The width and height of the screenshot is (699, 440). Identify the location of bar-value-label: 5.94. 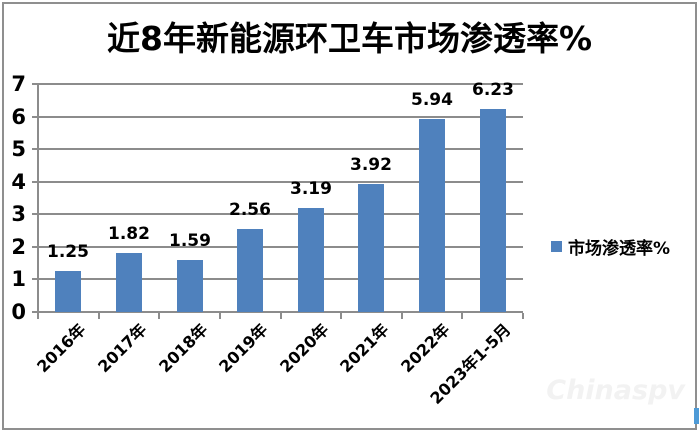
(432, 100).